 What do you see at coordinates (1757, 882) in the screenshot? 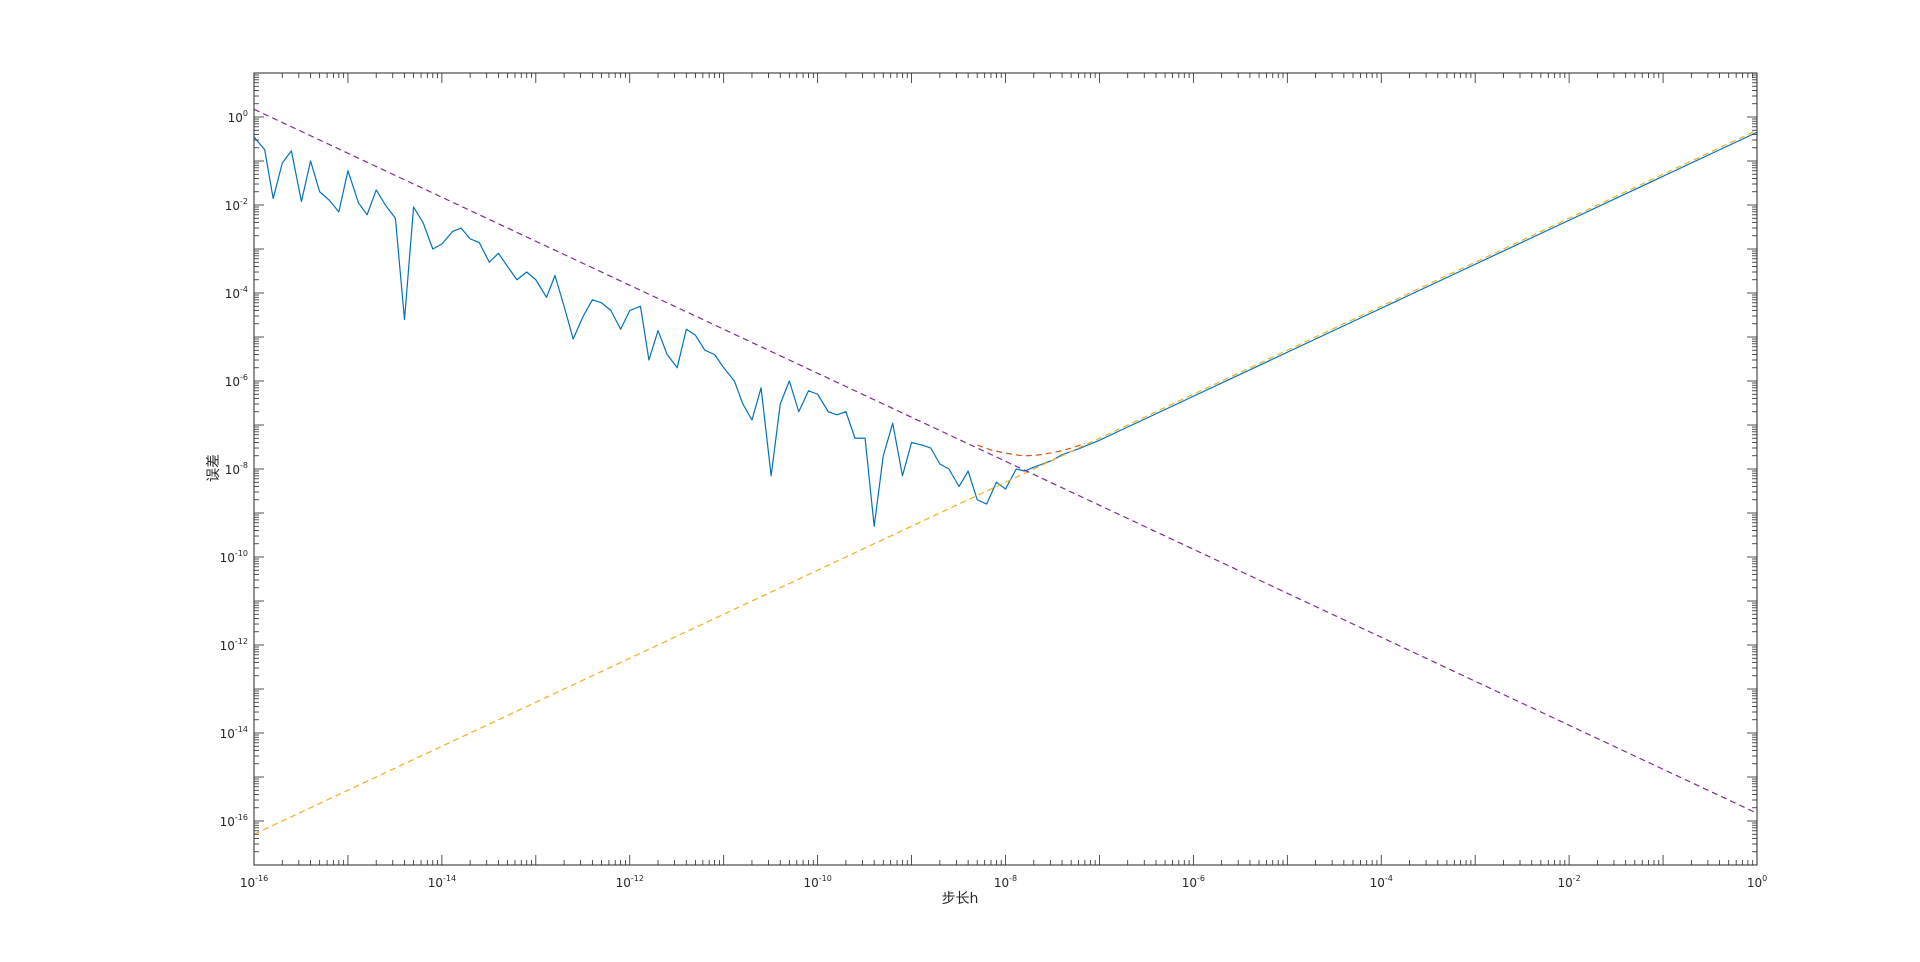
I see `x-tick-label: 10⁰` at bounding box center [1757, 882].